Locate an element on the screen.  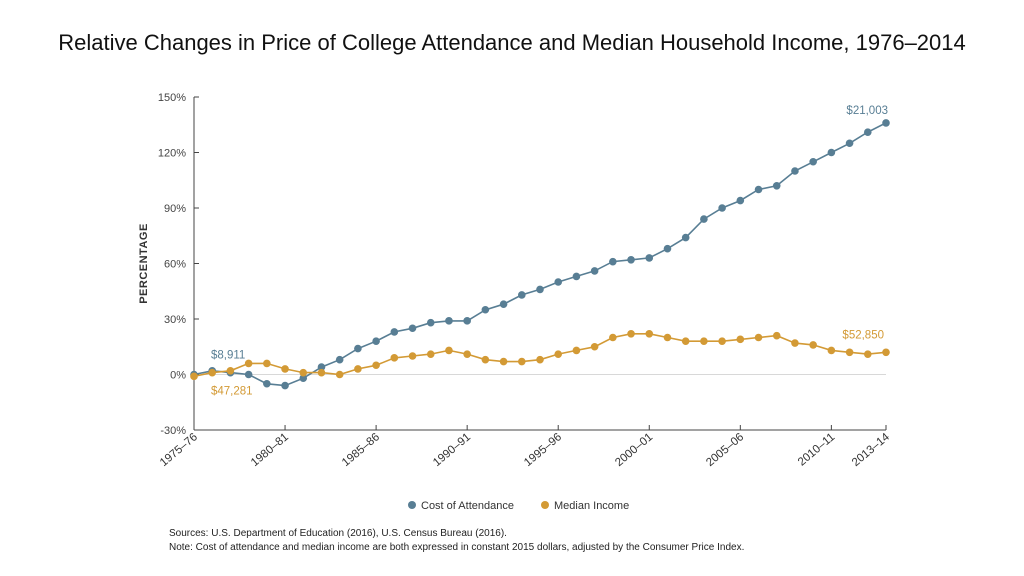
y-tick-label: -30% is located at coordinates (173, 431).